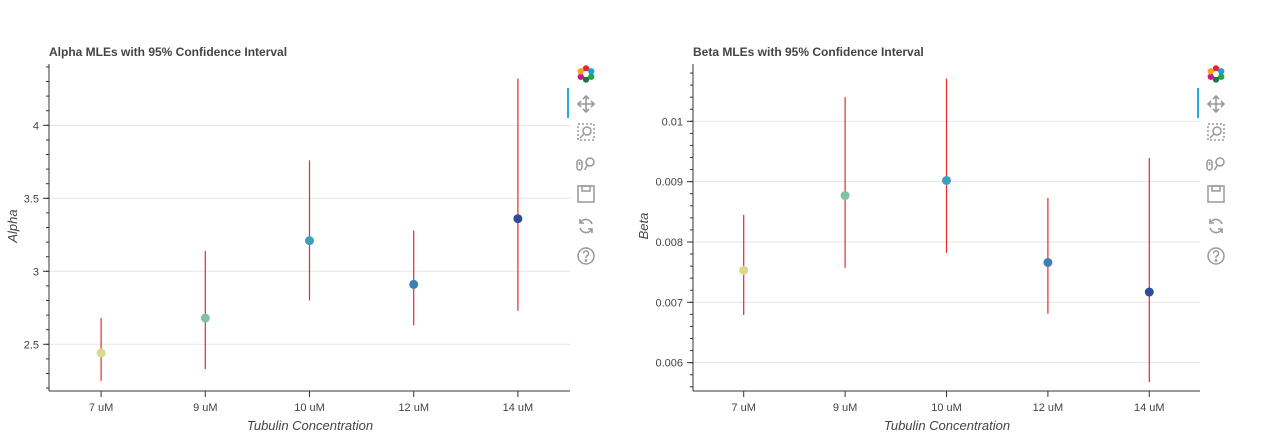 This screenshot has height=435, width=1270. I want to click on chart-title: Alpha MLEs with 95% Confidence Interval, so click(168, 52).